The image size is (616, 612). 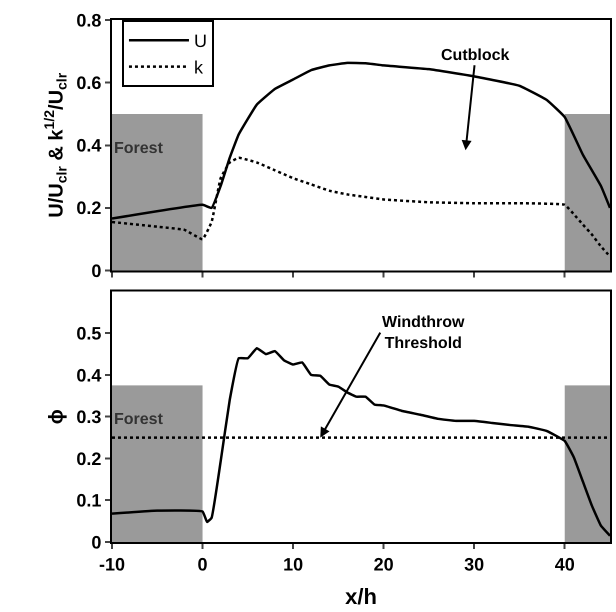 I want to click on y-tick-label: 0.6, so click(x=89, y=82).